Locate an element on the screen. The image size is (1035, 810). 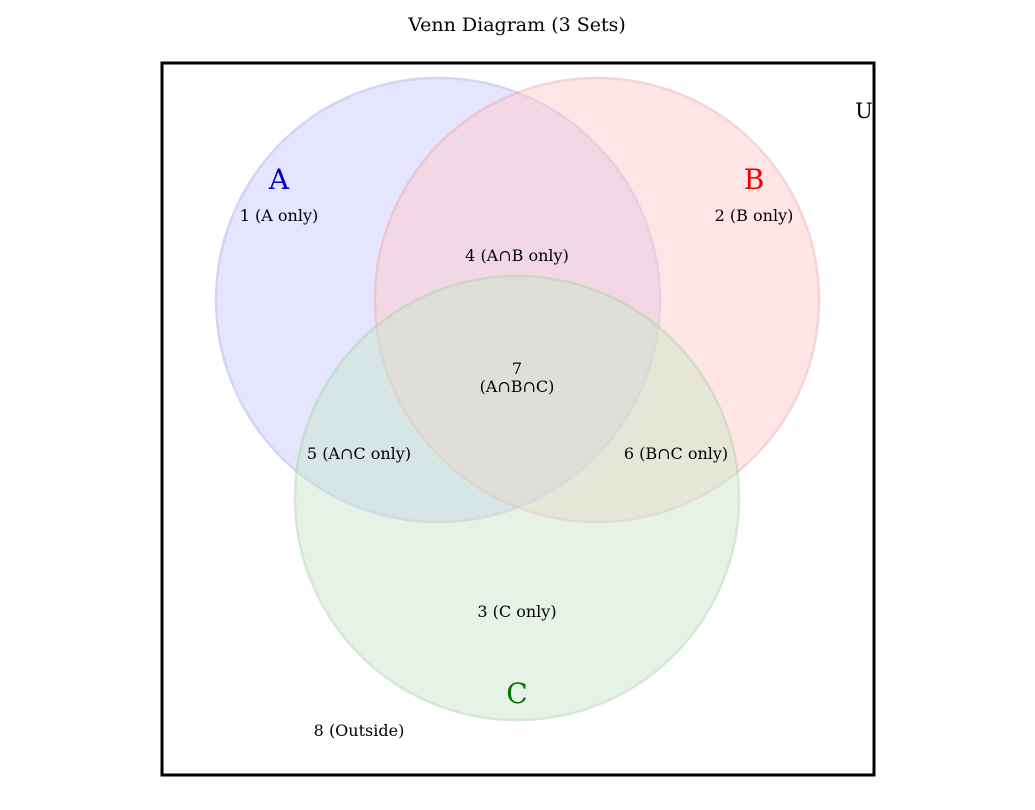
set-b-label: B is located at coordinates (754, 179).